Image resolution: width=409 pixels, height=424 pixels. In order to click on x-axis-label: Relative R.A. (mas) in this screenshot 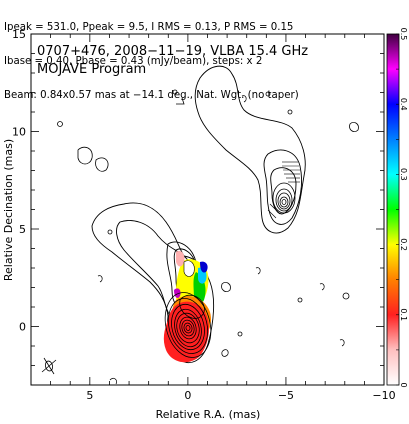, I will do `click(208, 414)`.